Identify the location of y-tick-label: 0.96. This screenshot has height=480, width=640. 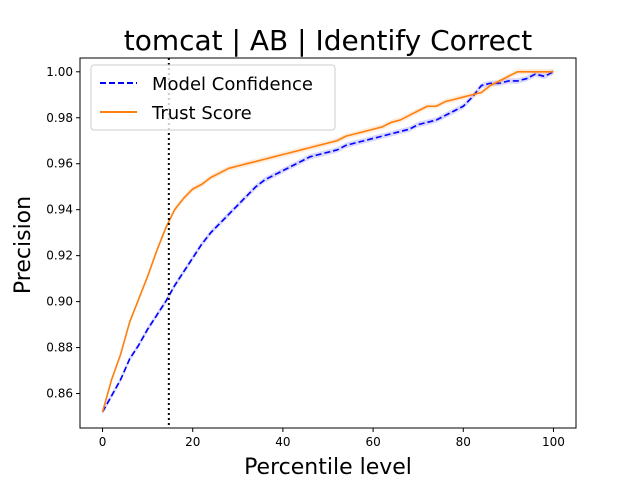
(59, 164).